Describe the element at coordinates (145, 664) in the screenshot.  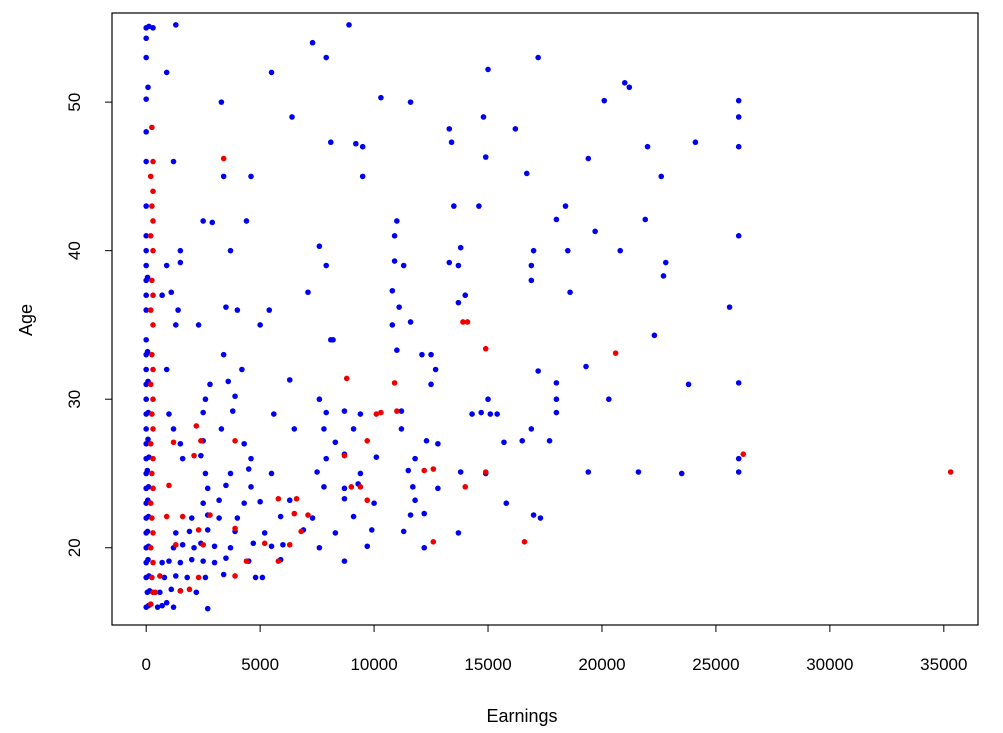
I see `x-tick-label: 0` at that location.